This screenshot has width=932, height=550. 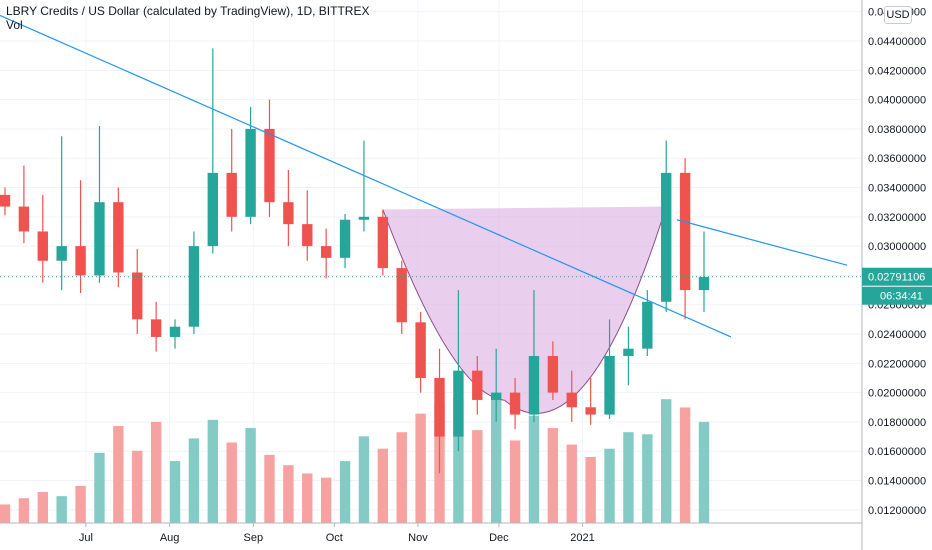 I want to click on y-tick-label: 0.02200000, so click(x=897, y=364).